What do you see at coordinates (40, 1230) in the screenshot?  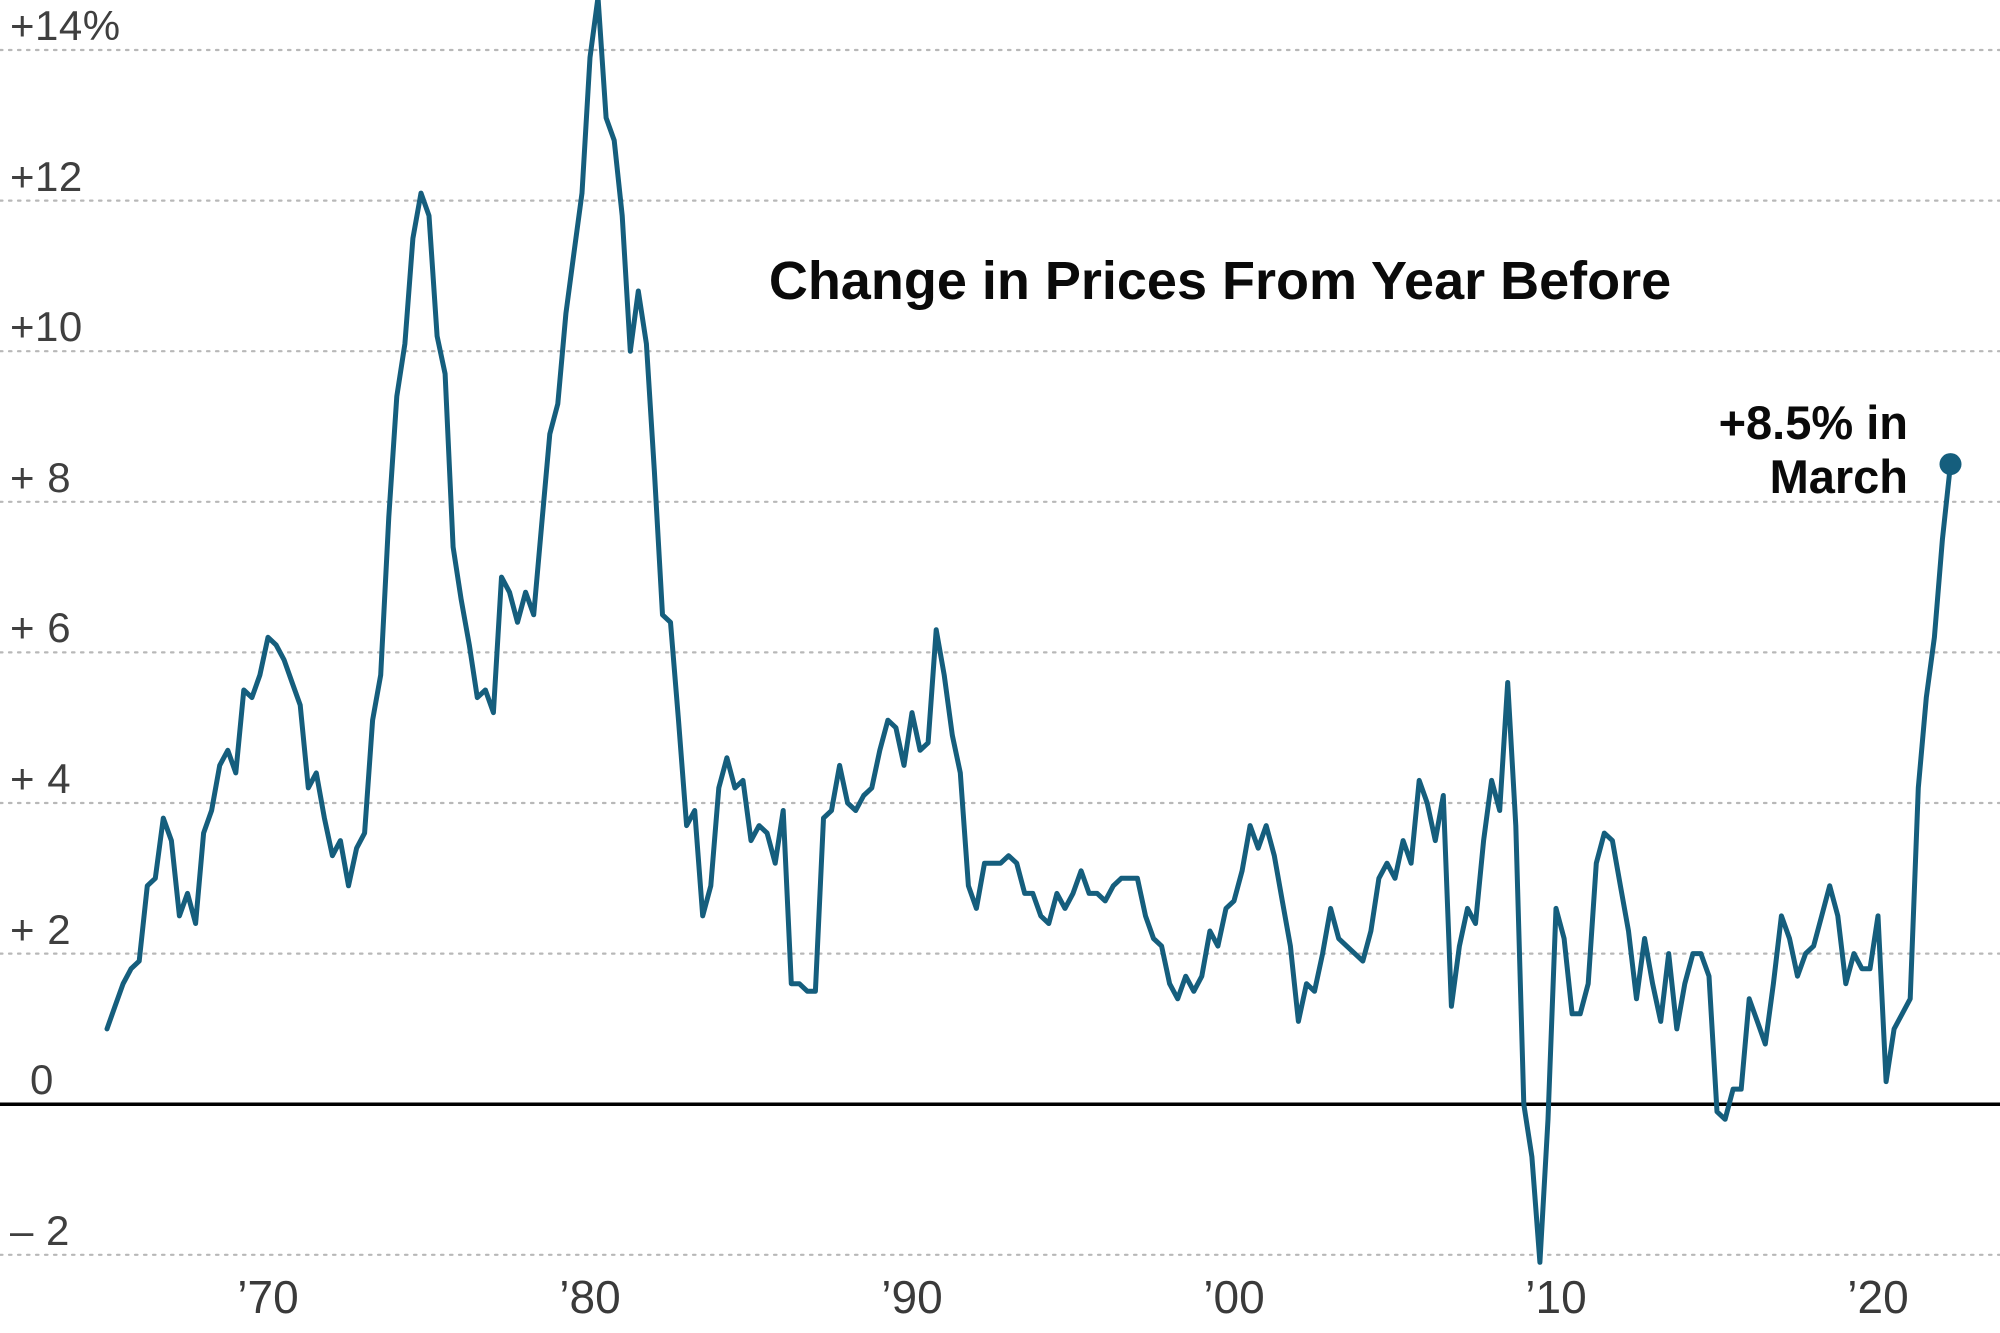 I see `y-axis-label: – 2` at bounding box center [40, 1230].